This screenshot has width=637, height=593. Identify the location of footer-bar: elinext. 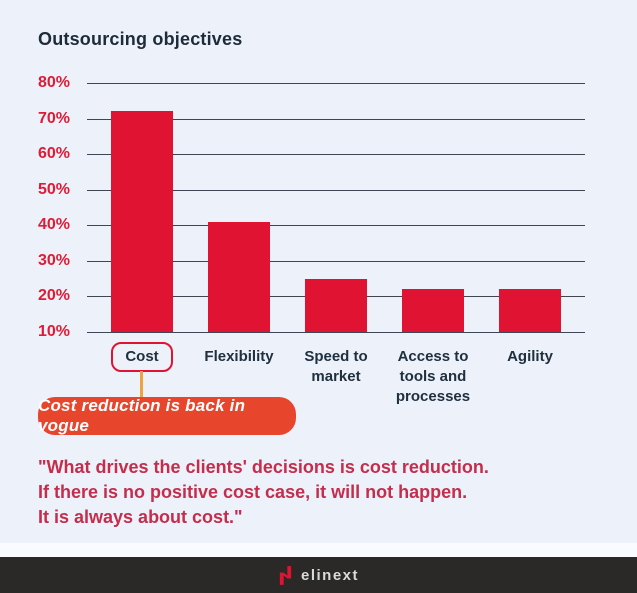
(318, 575).